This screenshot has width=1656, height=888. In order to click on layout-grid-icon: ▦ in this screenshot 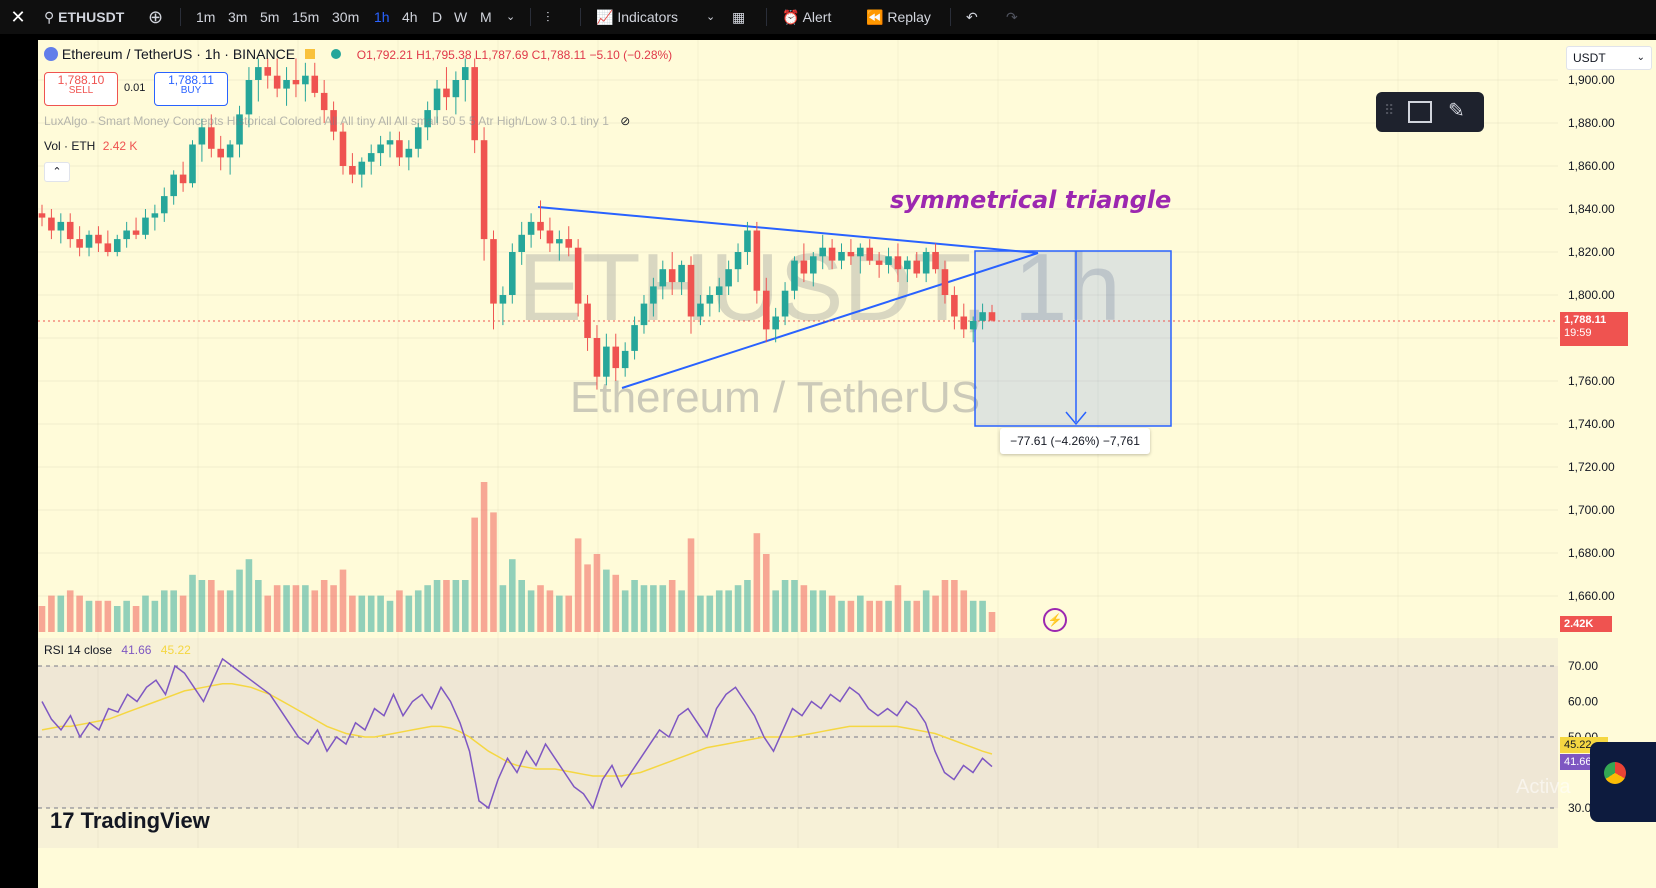, I will do `click(739, 17)`.